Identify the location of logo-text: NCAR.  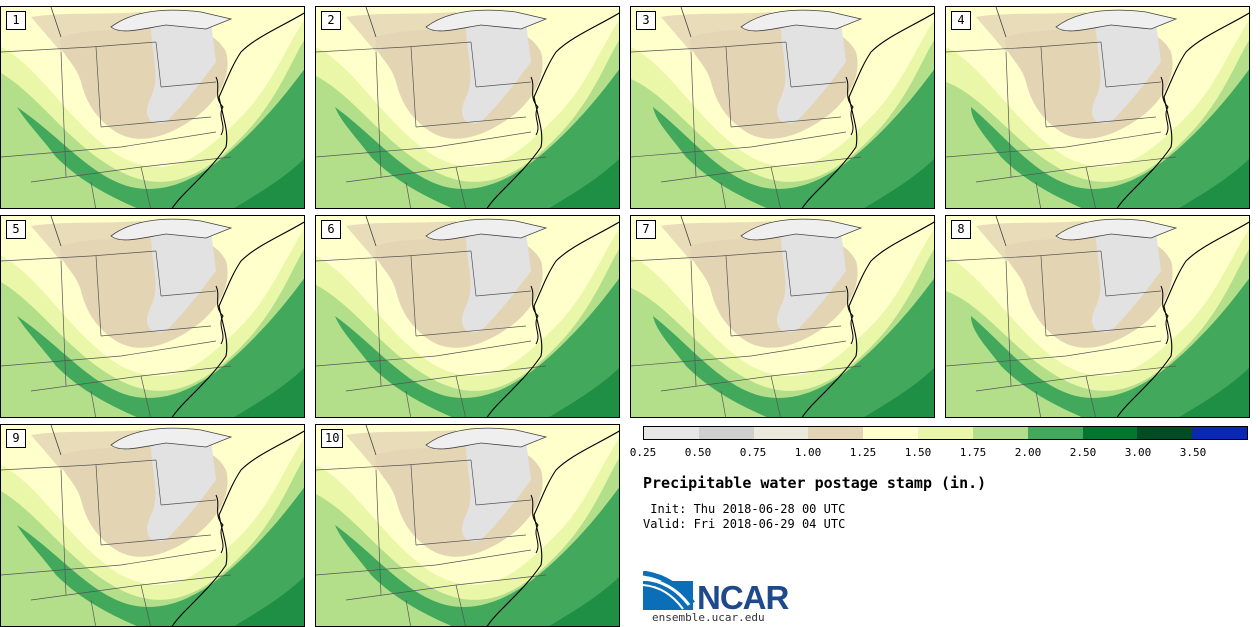
(743, 597).